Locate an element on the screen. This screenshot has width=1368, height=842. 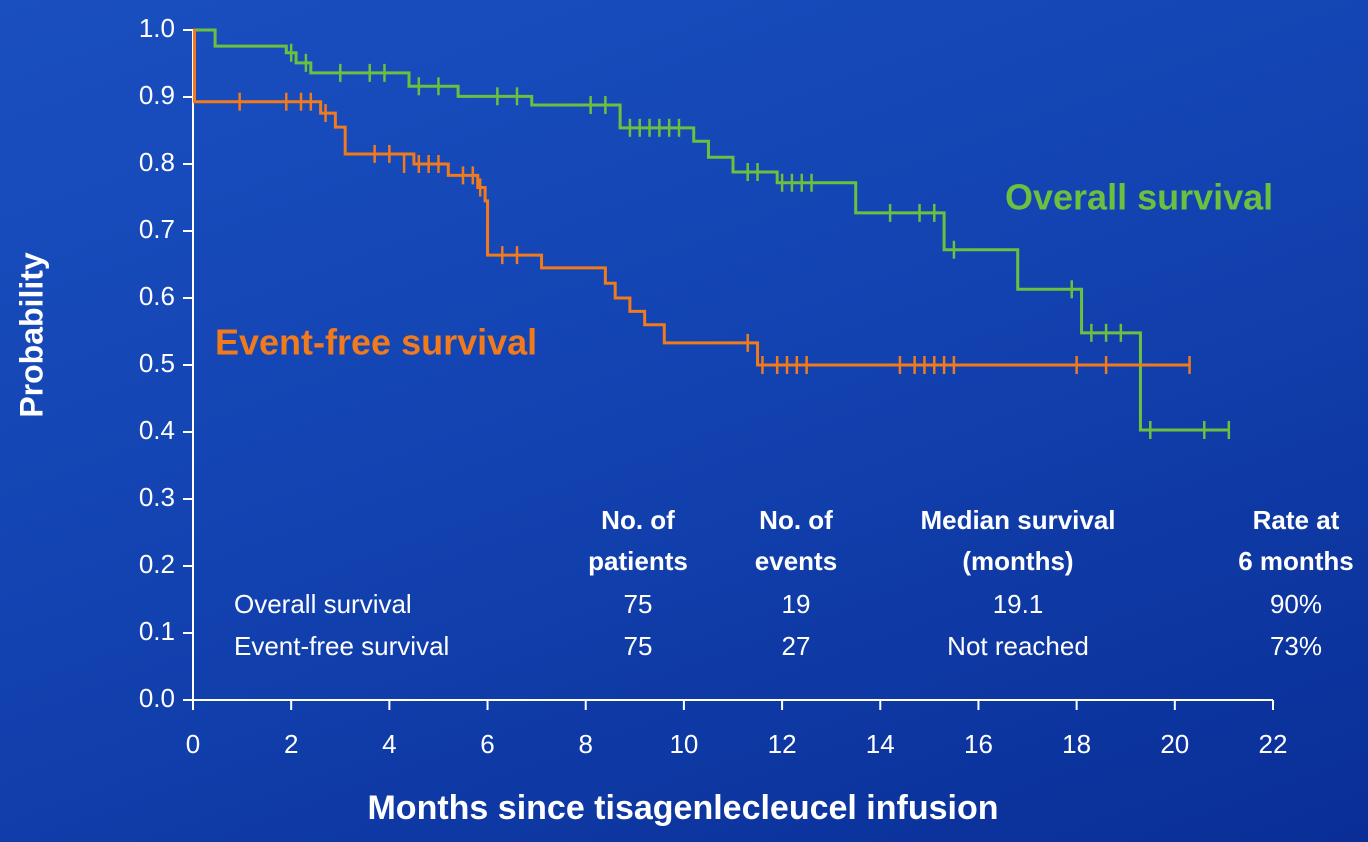
x-tick-label: 12 is located at coordinates (782, 744).